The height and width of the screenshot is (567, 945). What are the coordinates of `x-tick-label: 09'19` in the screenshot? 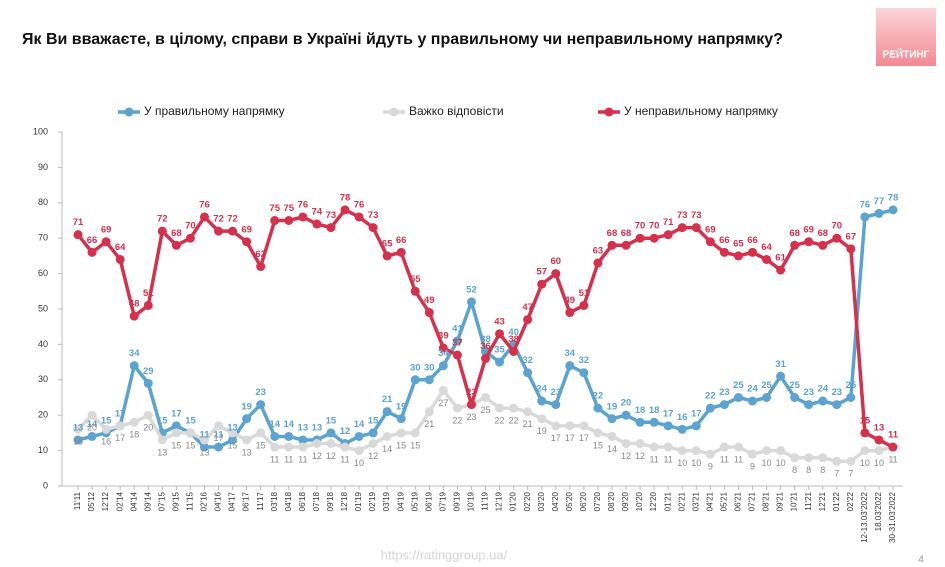 It's located at (457, 501).